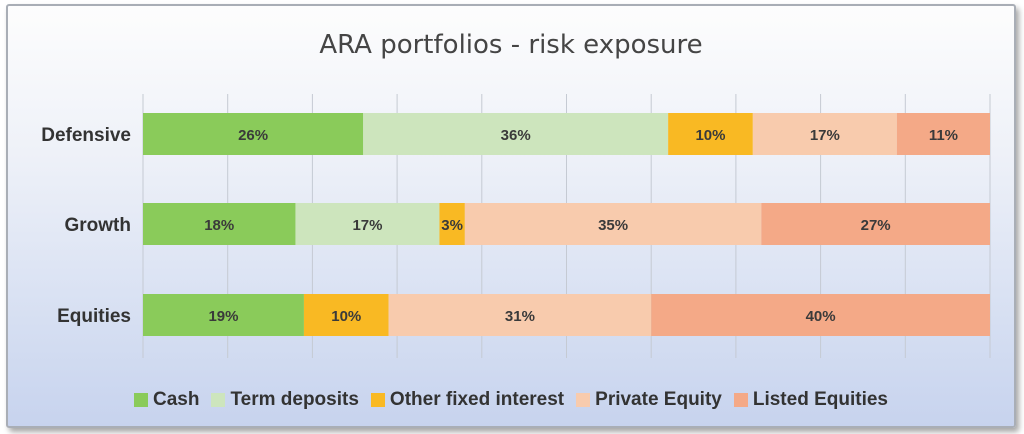 The image size is (1024, 434). I want to click on legend-item: Cash, so click(166, 400).